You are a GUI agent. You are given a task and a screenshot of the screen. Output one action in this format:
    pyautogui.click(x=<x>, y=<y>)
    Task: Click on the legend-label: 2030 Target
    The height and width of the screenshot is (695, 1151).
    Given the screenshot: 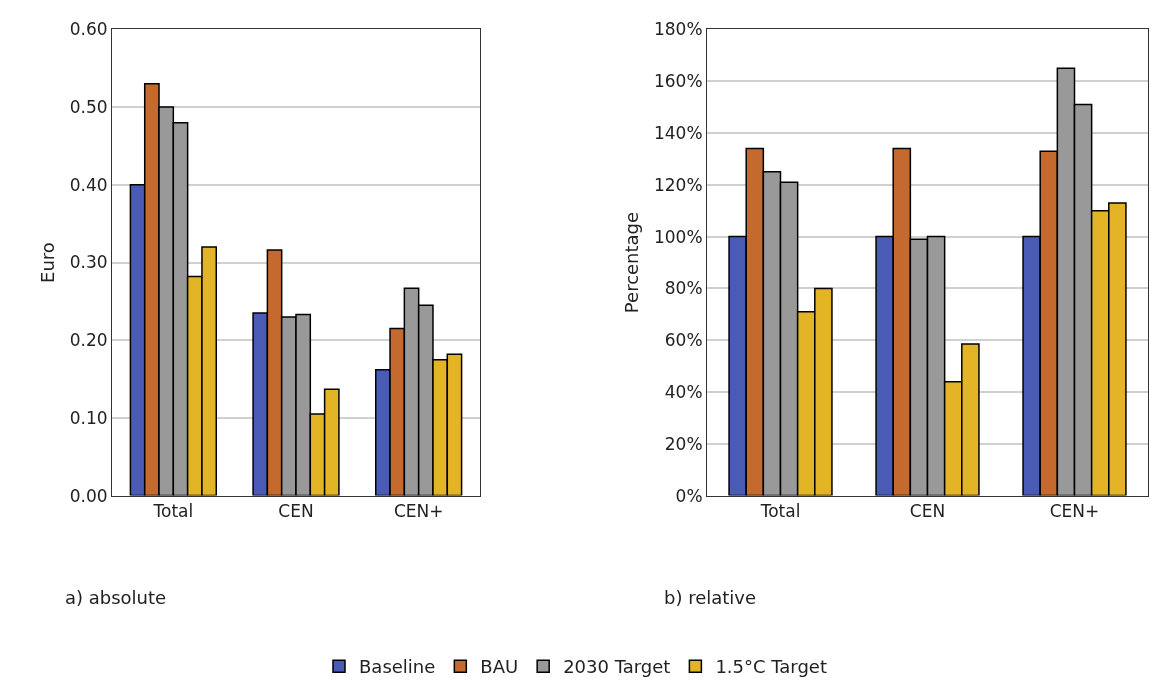 What is the action you would take?
    pyautogui.click(x=617, y=667)
    